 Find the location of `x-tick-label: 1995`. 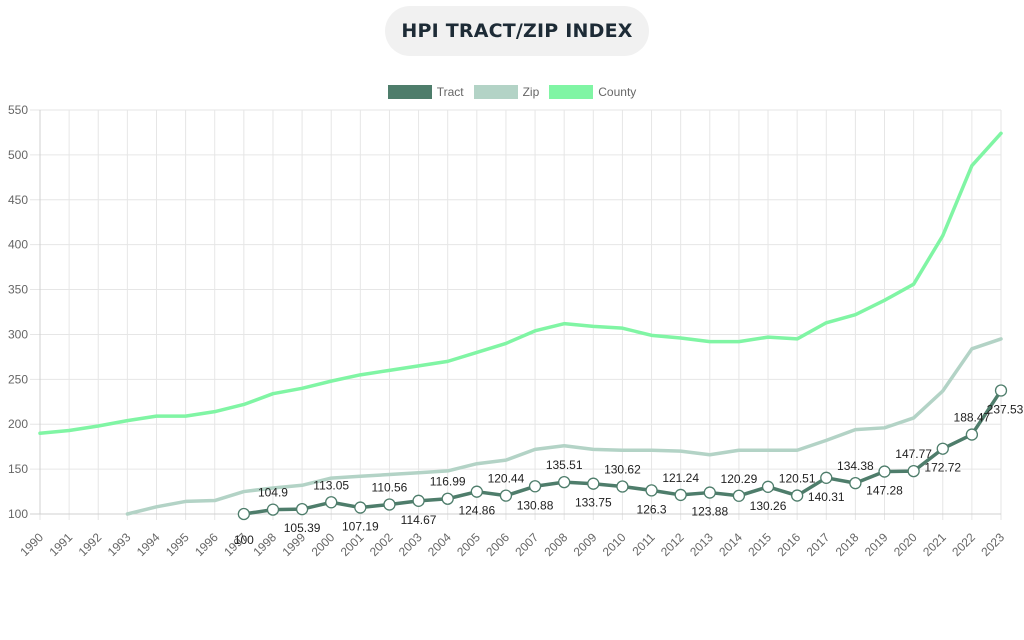

x-tick-label: 1995 is located at coordinates (177, 544).